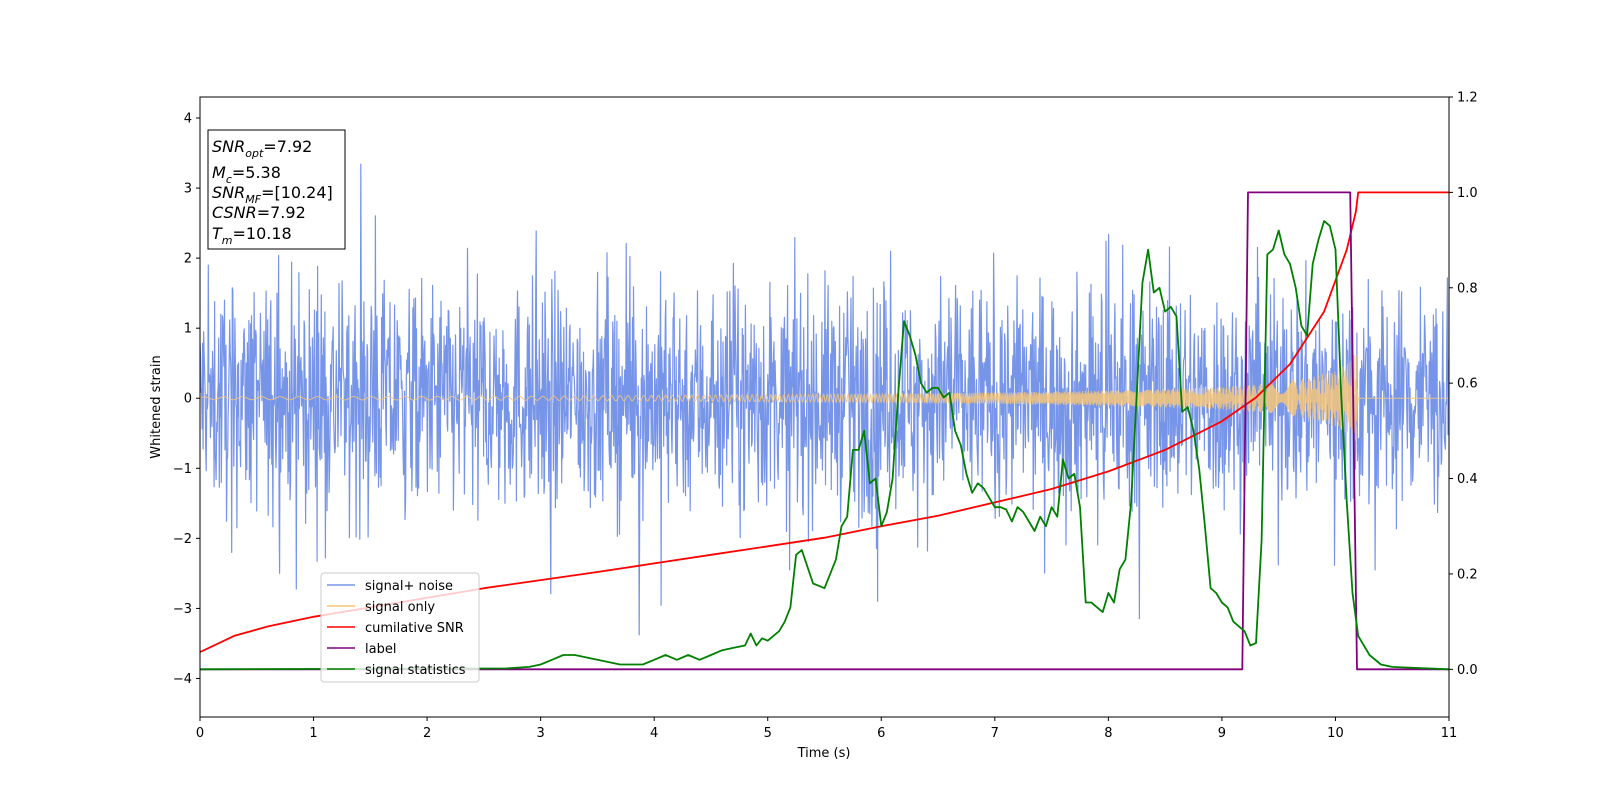 This screenshot has height=800, width=1600. What do you see at coordinates (259, 212) in the screenshot?
I see `info-csnr: CSNR=7.92` at bounding box center [259, 212].